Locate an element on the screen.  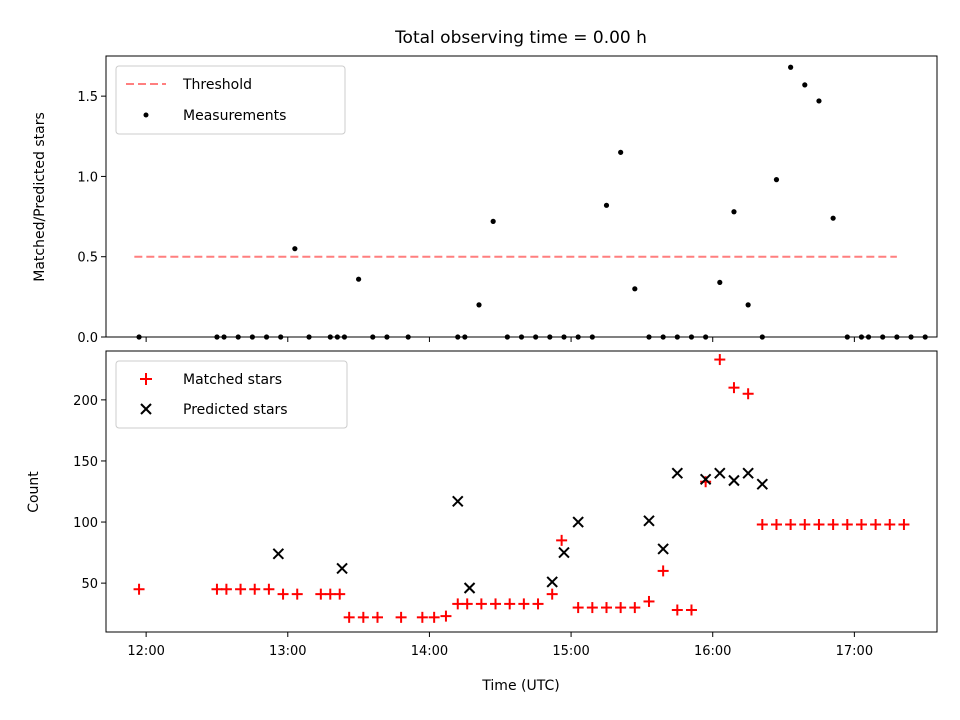
x-tick-label: 12:00 is located at coordinates (145, 651).